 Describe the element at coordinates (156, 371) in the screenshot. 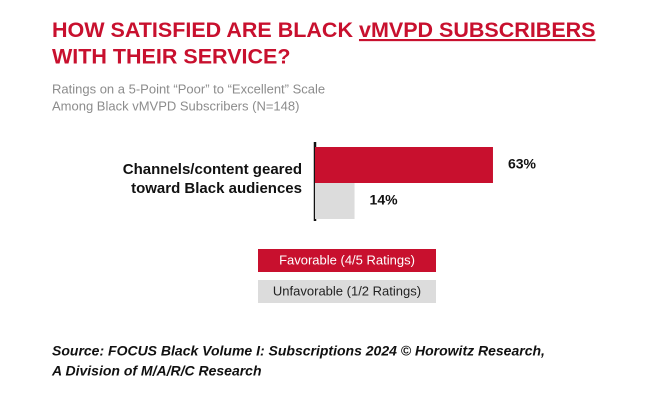

I see `source: A Division of M/A/R/C Research` at that location.